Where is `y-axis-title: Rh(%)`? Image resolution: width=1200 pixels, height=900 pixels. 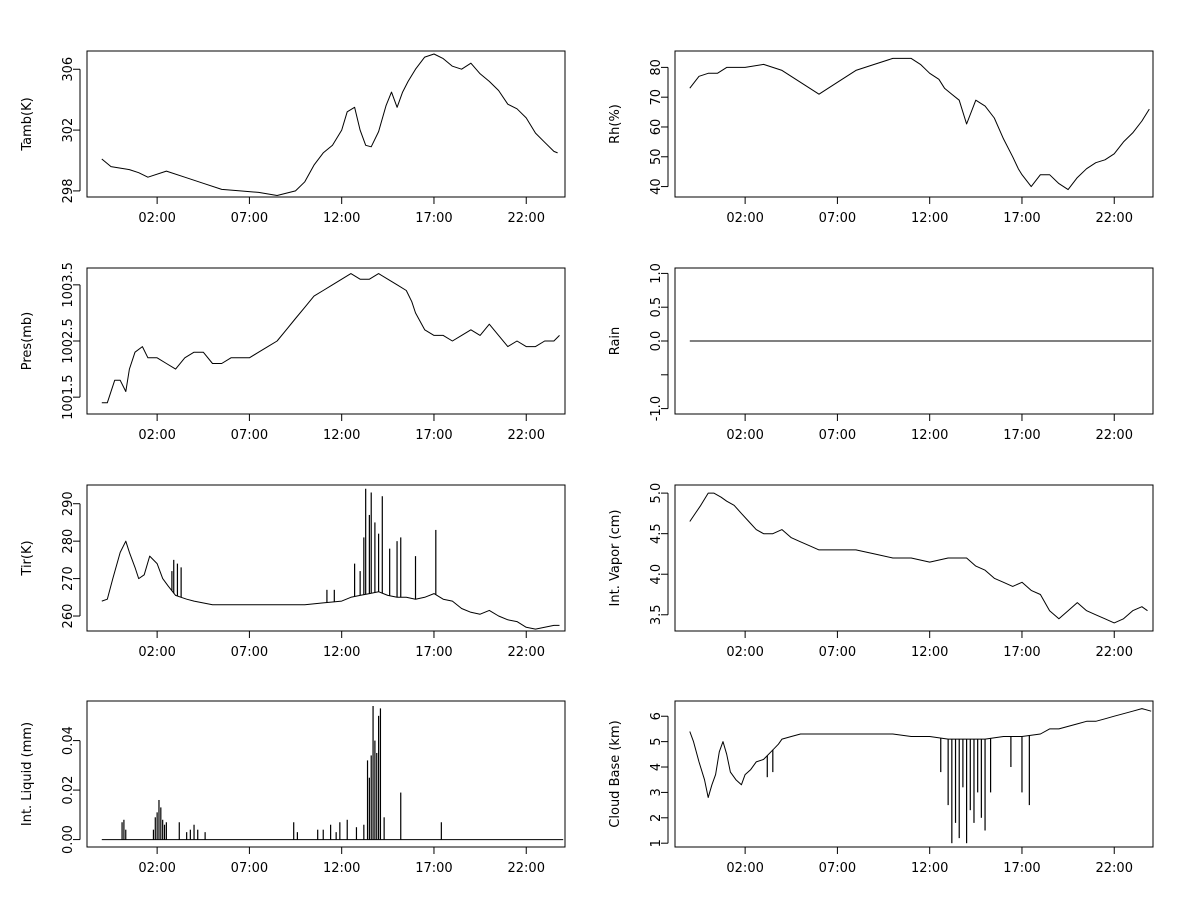
y-axis-title: Rh(%) is located at coordinates (615, 124).